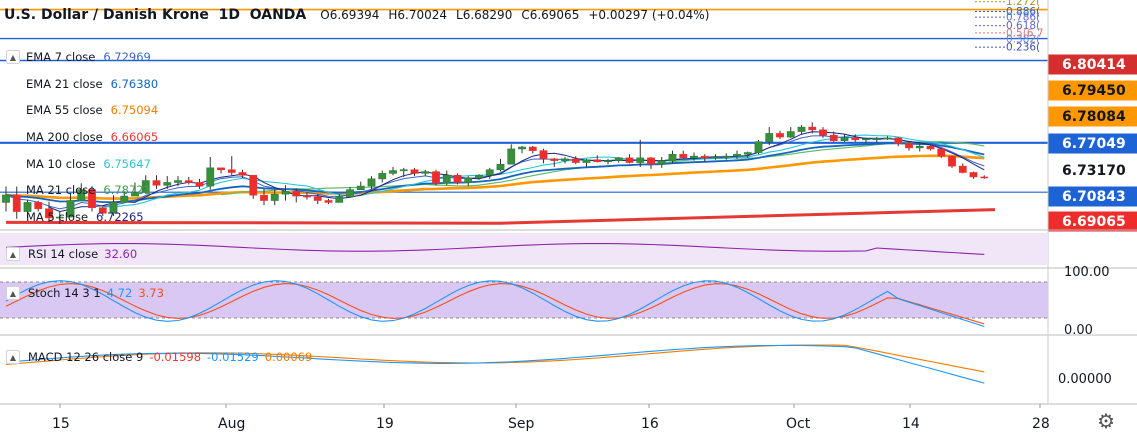  I want to click on indicator-row: ▲ EMA 7 close 6.72969, so click(82, 57).